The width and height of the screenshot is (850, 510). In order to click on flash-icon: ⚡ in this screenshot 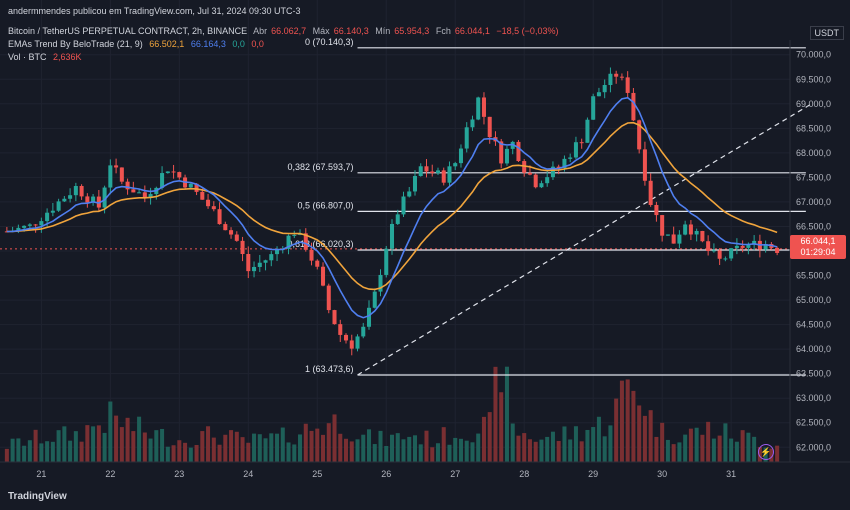, I will do `click(766, 452)`.